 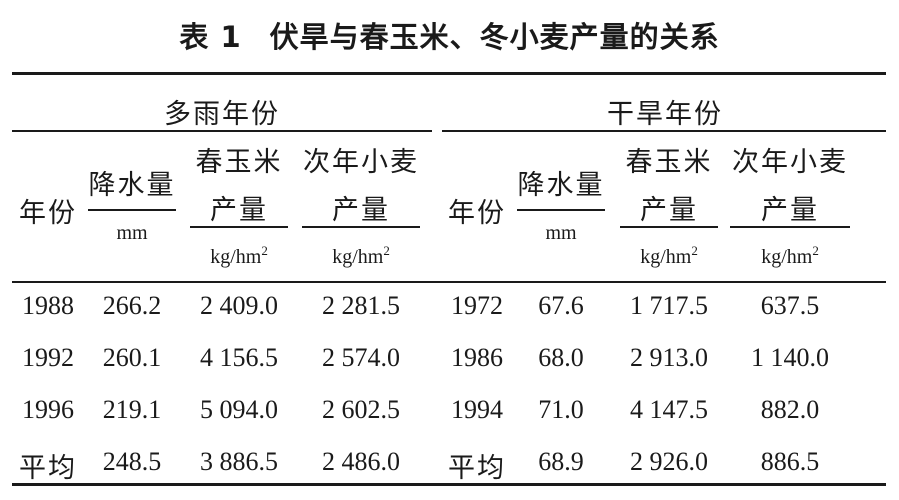 What do you see at coordinates (239, 409) in the screenshot?
I see `cell-wet-corn-yield: 5 094.0` at bounding box center [239, 409].